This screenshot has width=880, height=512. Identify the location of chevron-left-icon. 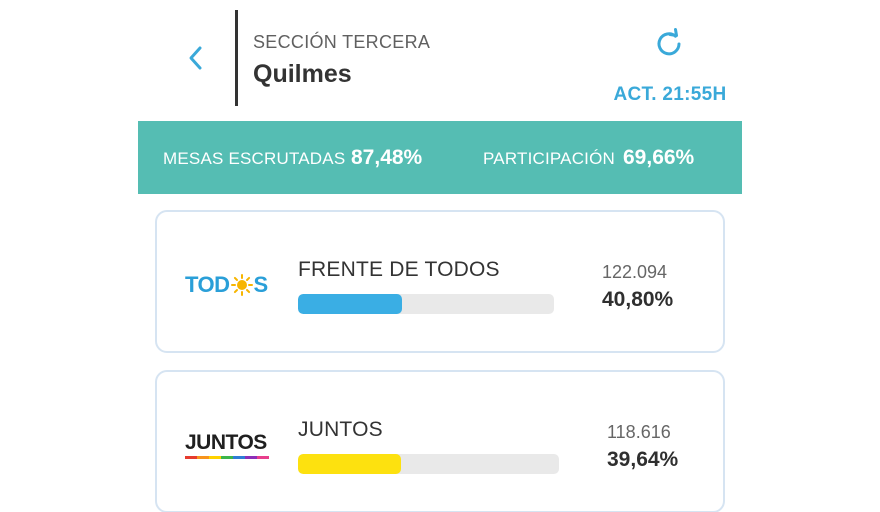
(195, 58).